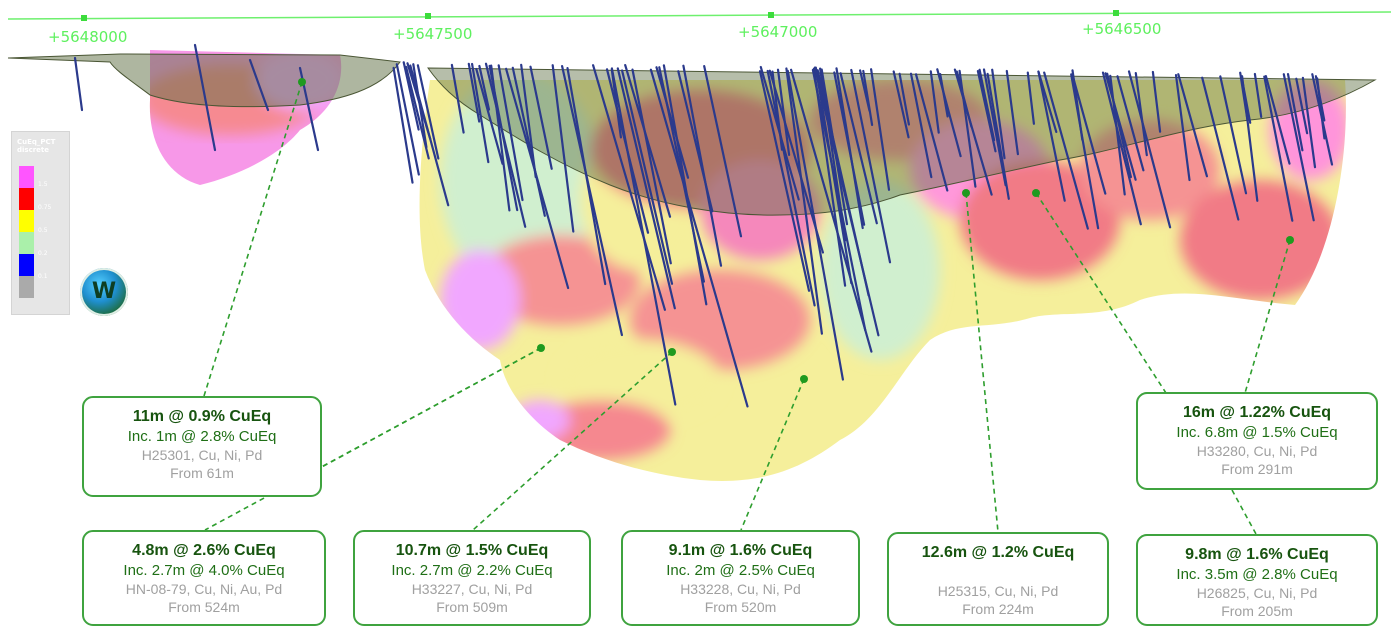  Describe the element at coordinates (740, 570) in the screenshot. I see `callout-inclusion: Inc. 2m @ 2.5% CuEq` at that location.